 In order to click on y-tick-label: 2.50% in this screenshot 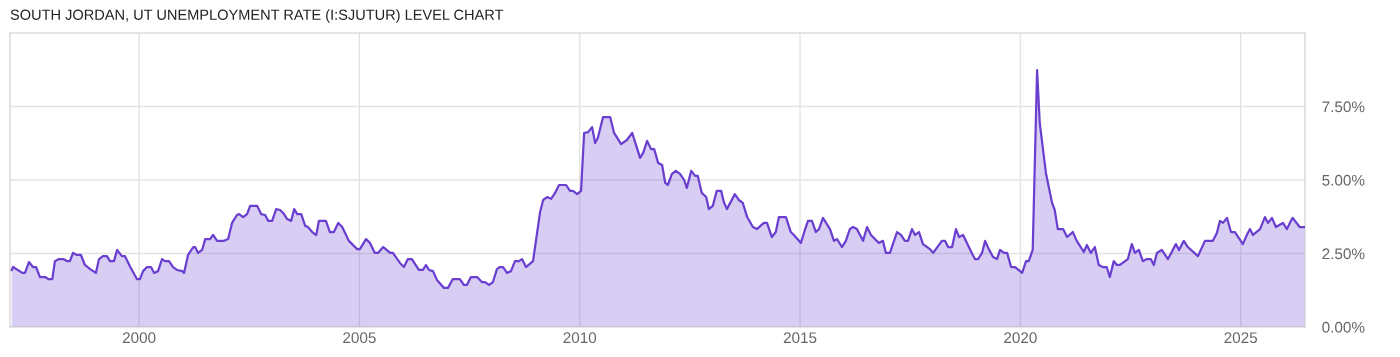, I will do `click(1343, 254)`.